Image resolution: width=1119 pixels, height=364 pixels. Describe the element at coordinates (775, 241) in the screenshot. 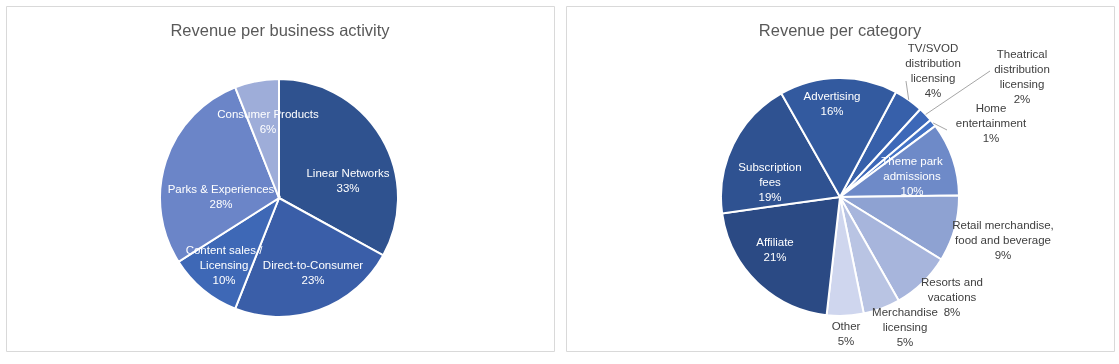

I see `slice-label: Affiliate` at that location.